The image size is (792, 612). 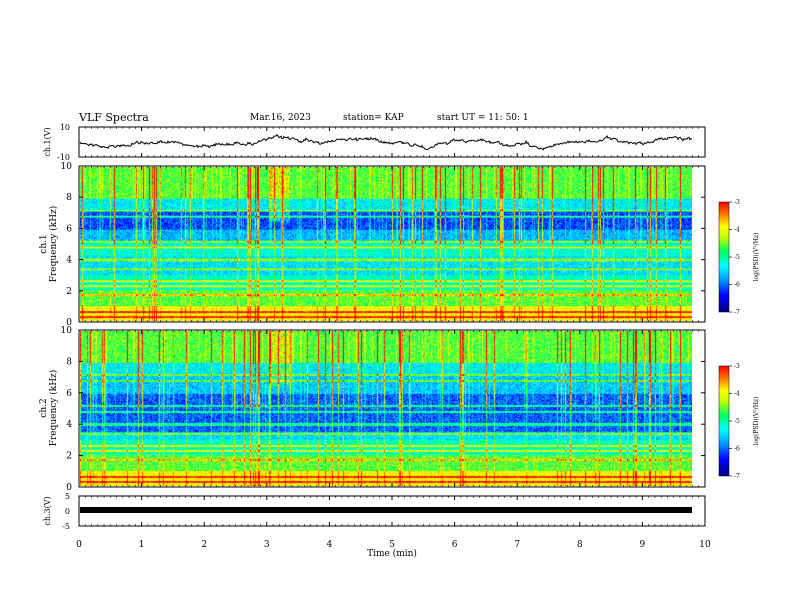 I want to click on ch1-spec-ylabel-channel: ch.1, so click(x=44, y=243).